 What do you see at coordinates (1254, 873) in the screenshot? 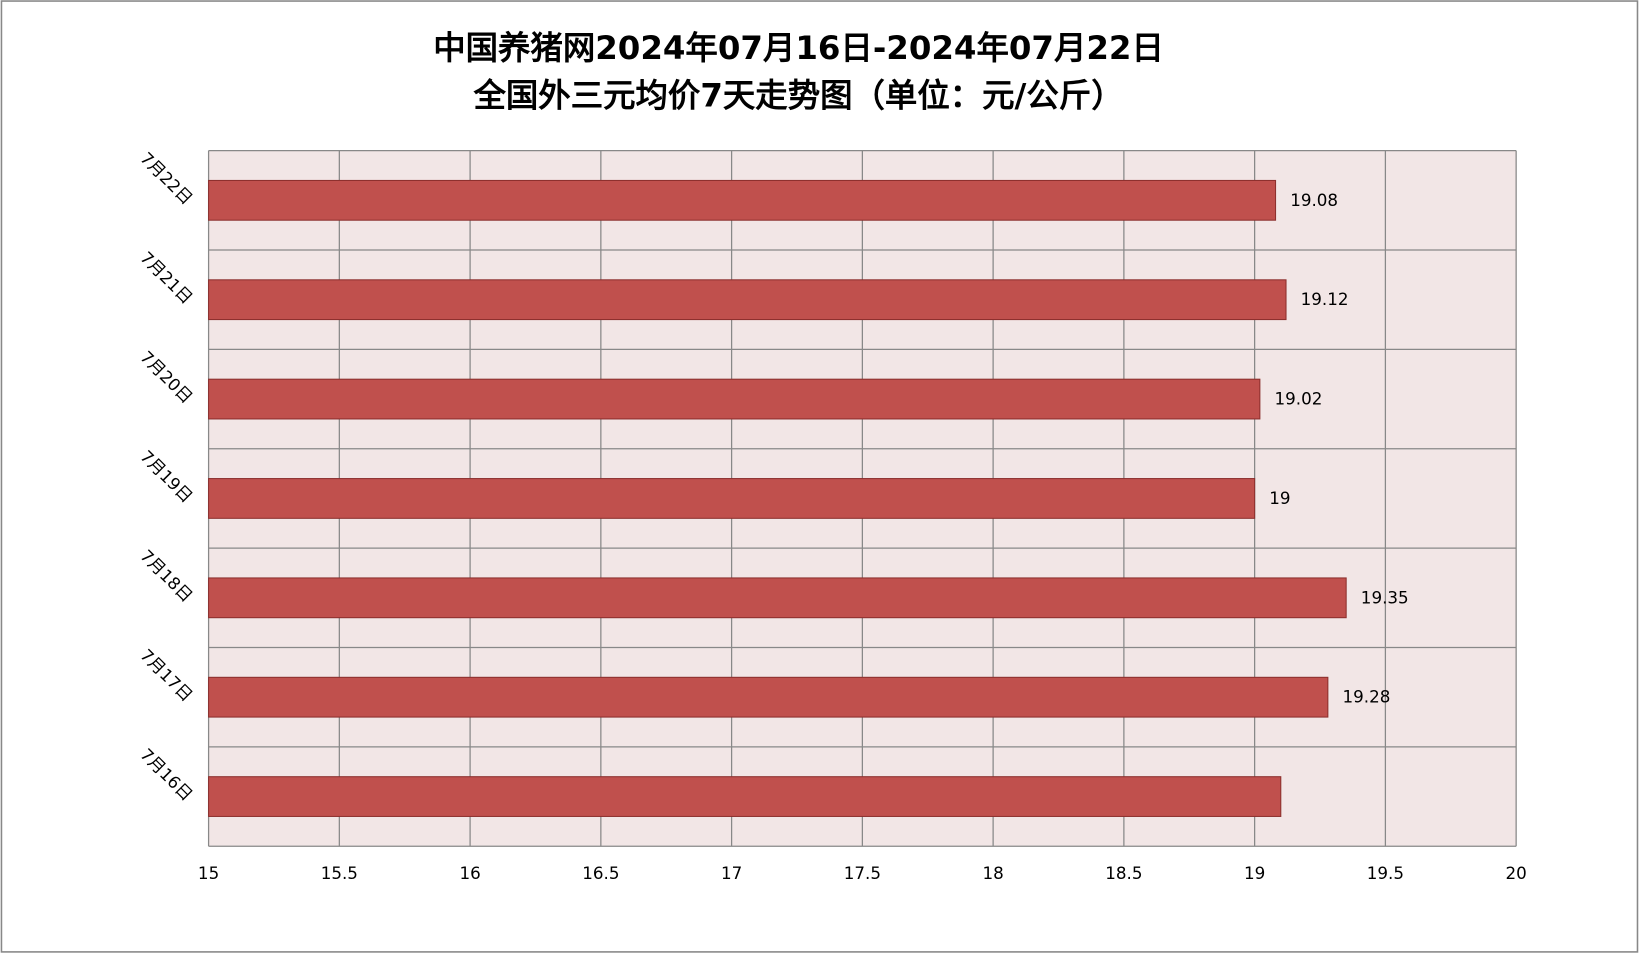
I see `x-tick-label: 19` at bounding box center [1254, 873].